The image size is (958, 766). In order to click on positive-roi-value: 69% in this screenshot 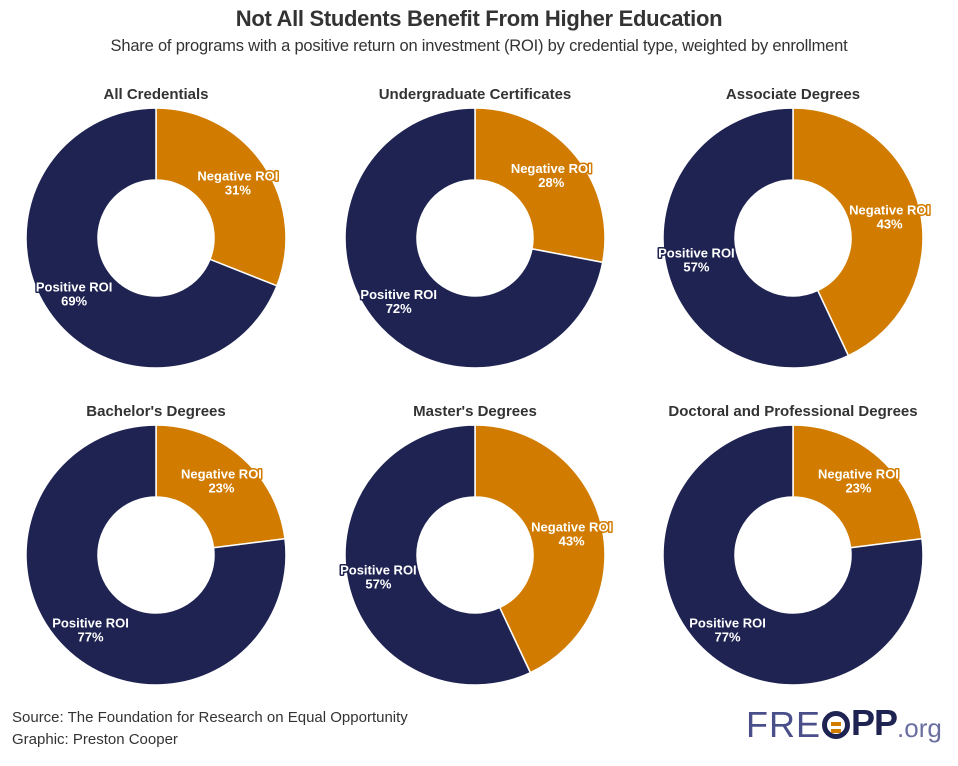, I will do `click(74, 301)`.